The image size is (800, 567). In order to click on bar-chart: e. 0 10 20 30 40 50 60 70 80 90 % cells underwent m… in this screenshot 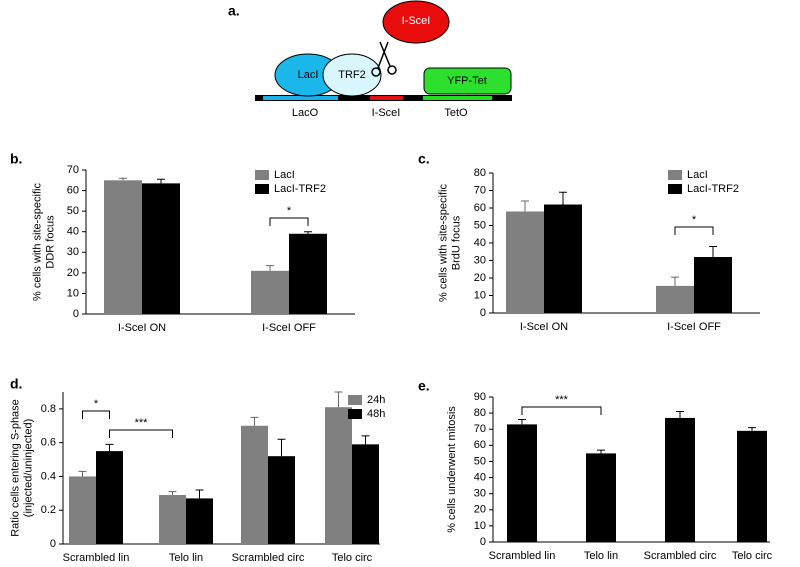, I will do `click(595, 470)`.